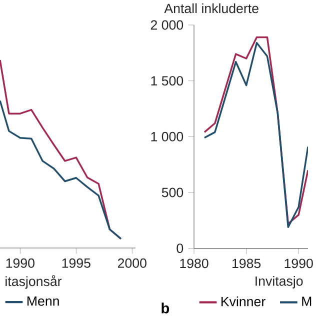  Describe the element at coordinates (279, 282) in the screenshot. I see `x-axis-title: Invitasjo` at that location.